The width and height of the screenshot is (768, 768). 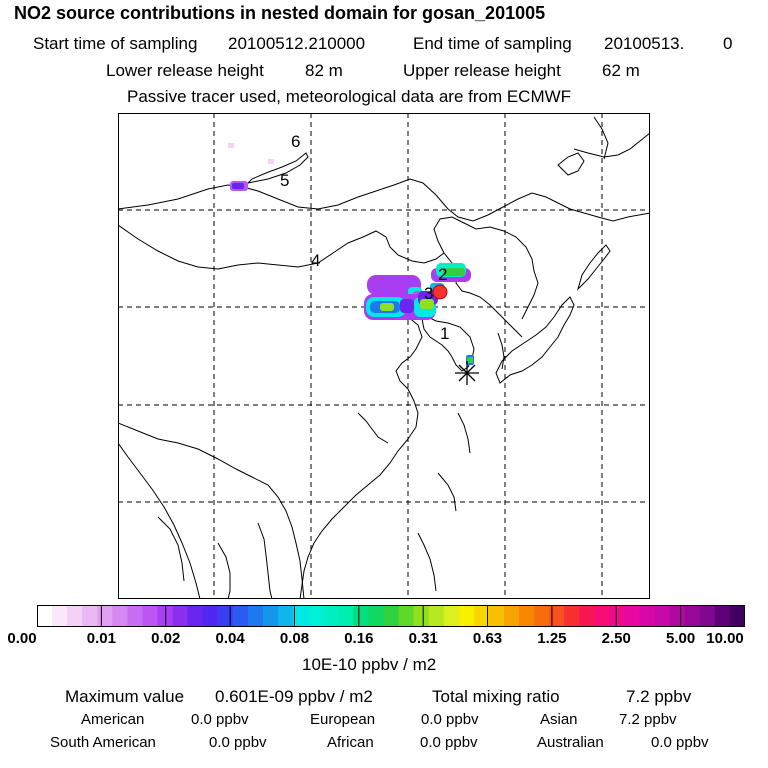 I want to click on colorbar-label: 0.01, so click(x=101, y=638).